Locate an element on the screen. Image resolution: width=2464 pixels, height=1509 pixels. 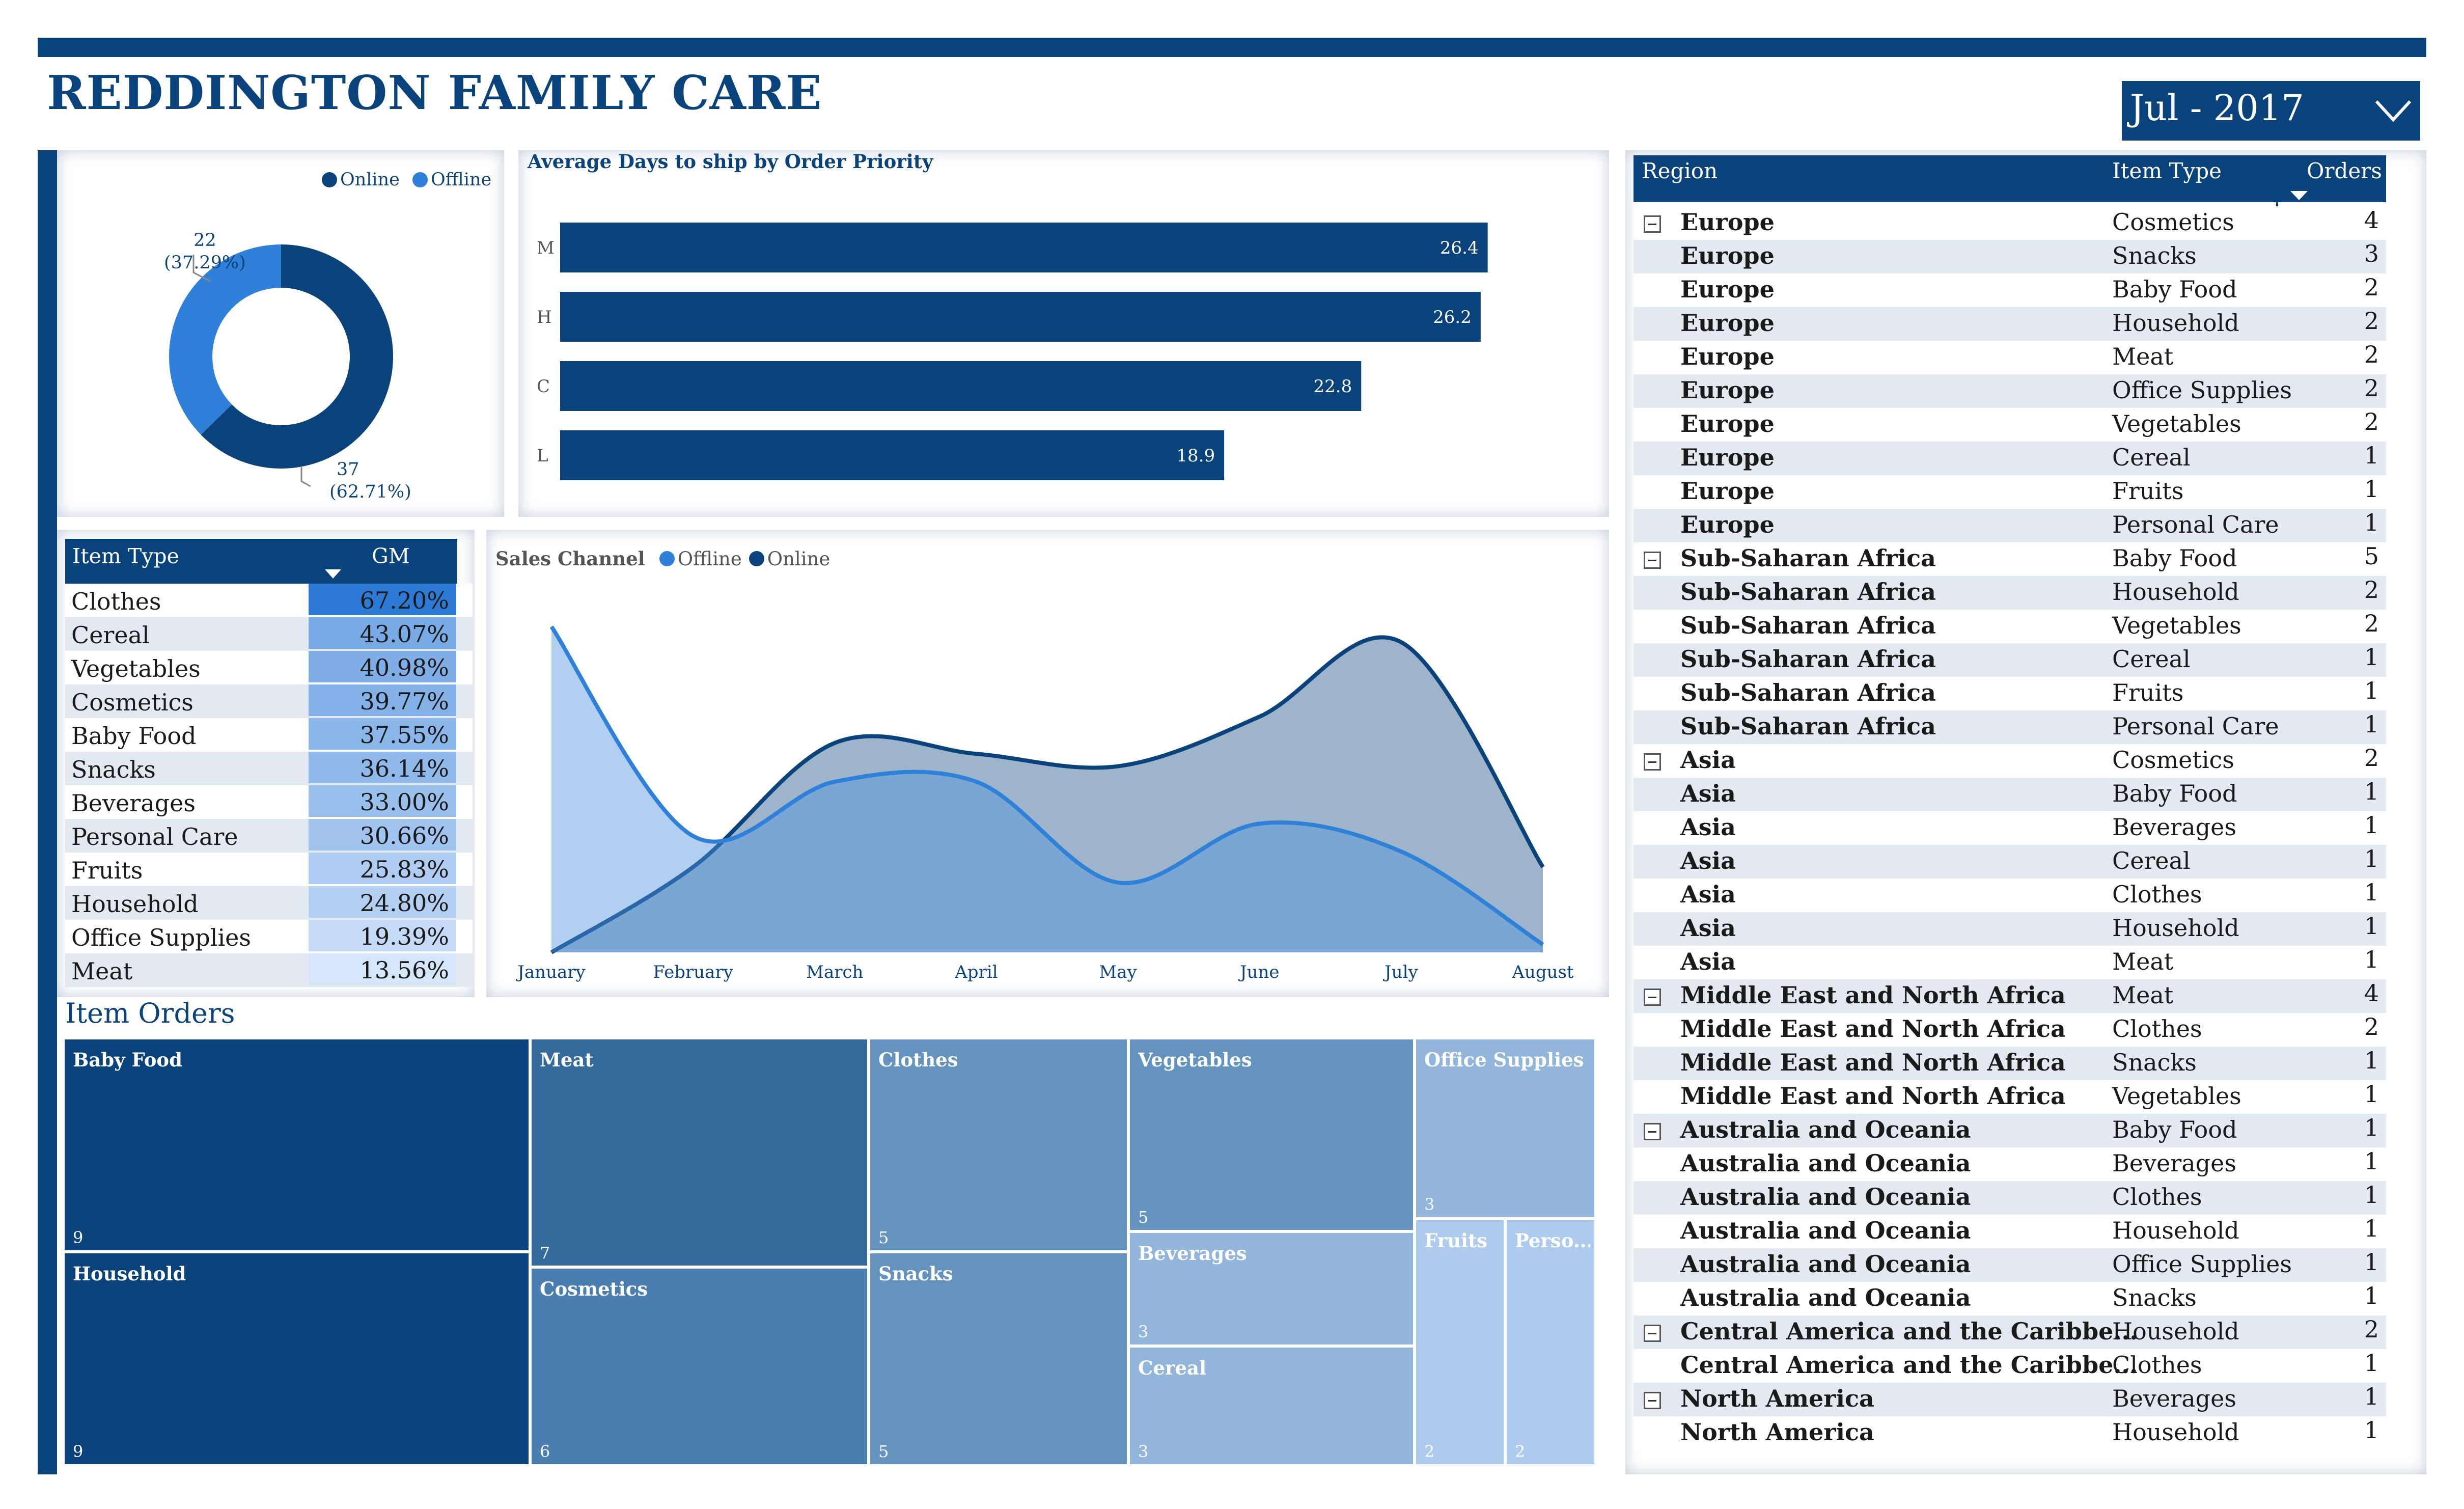
table-row: Sub-Saharan Africa Cereal 1 is located at coordinates (2010, 660).